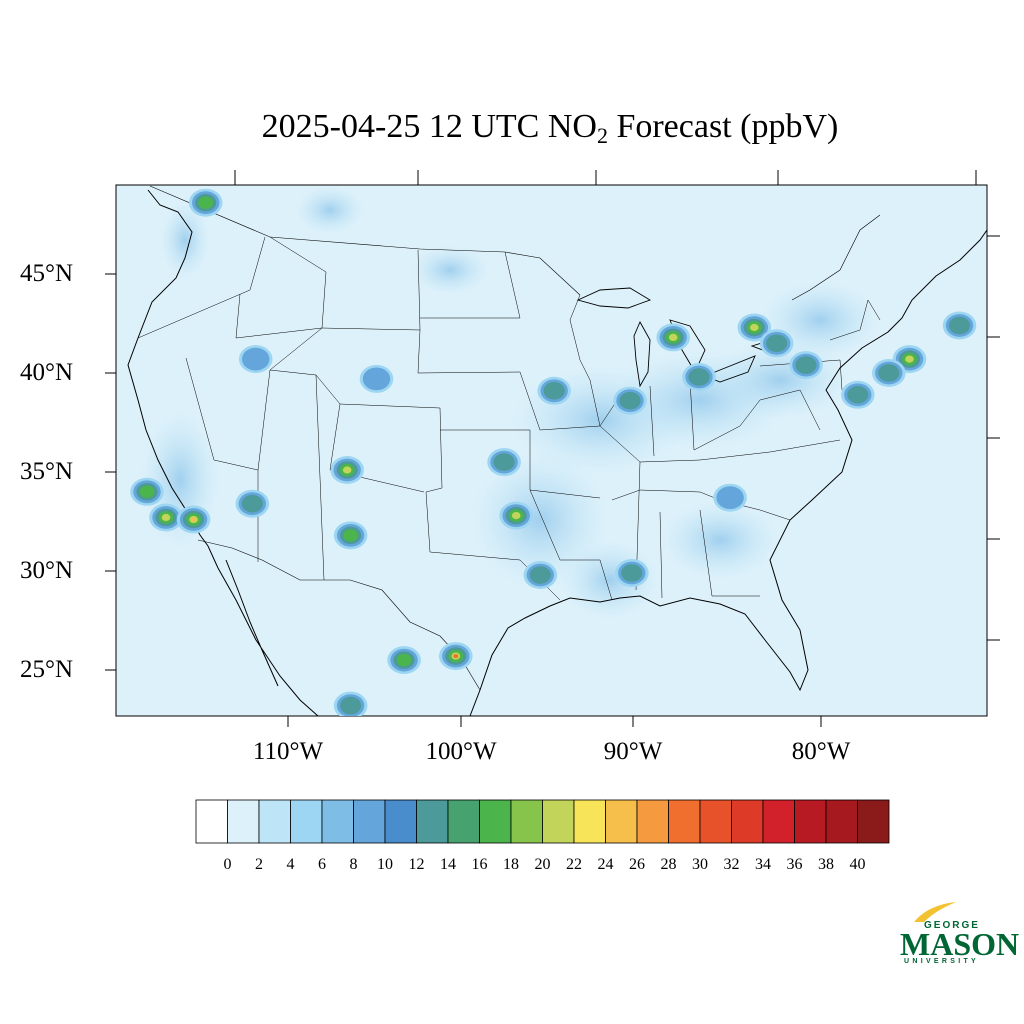 The image size is (1024, 1024). I want to click on lat-label-40: 40°N, so click(47, 372).